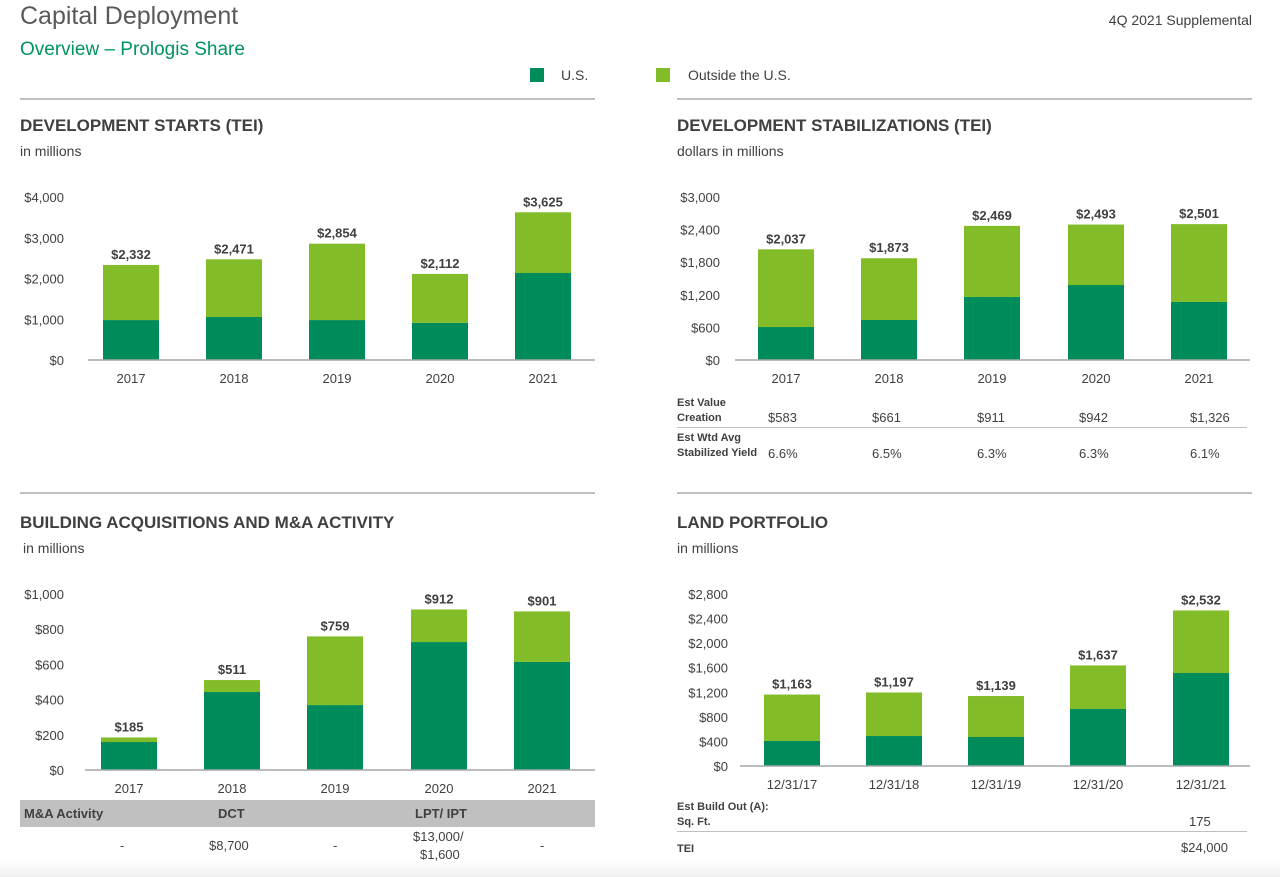  I want to click on legend-swatch-outside, so click(663, 75).